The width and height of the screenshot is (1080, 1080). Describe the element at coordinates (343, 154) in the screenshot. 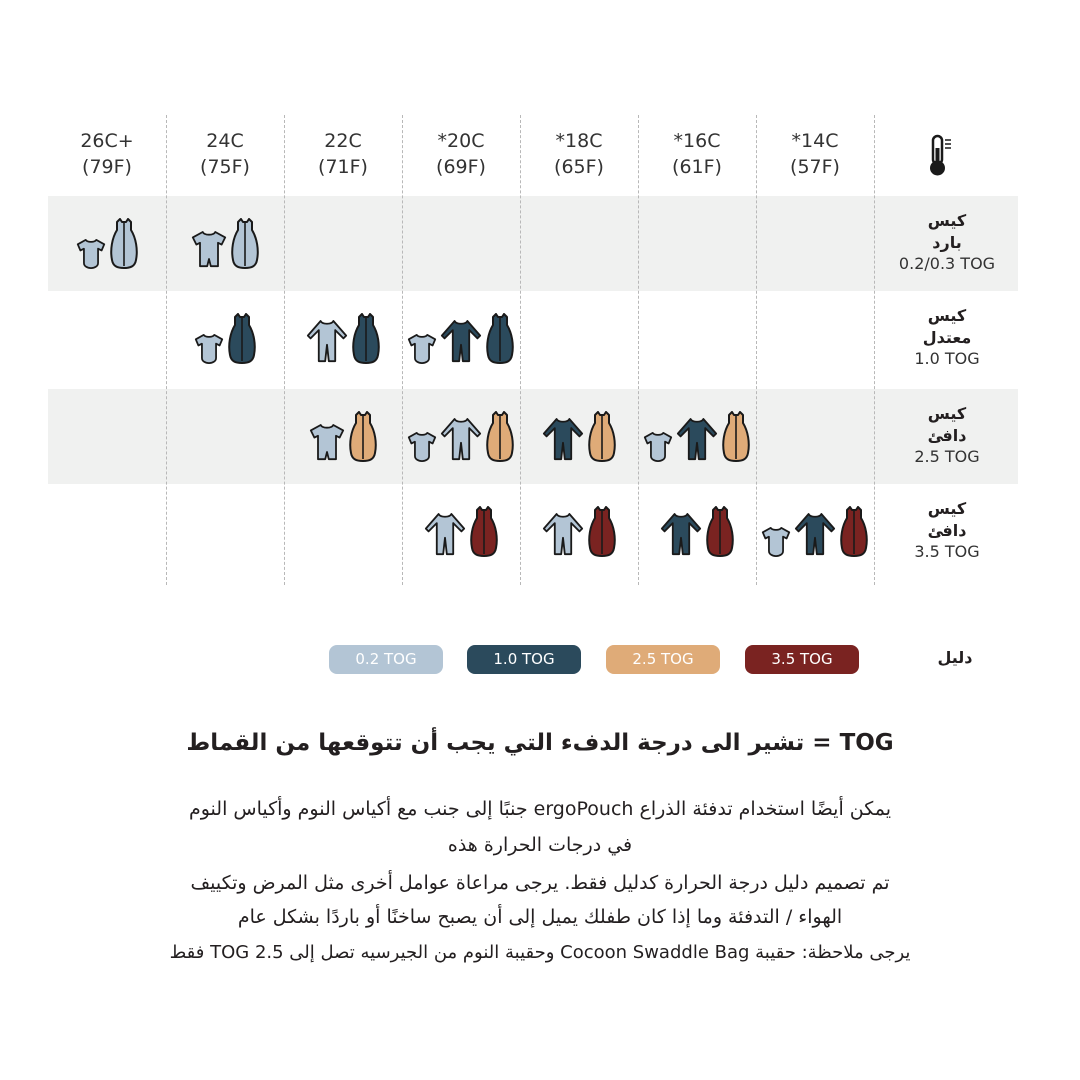

I see `column-header: 22C (71F)` at that location.